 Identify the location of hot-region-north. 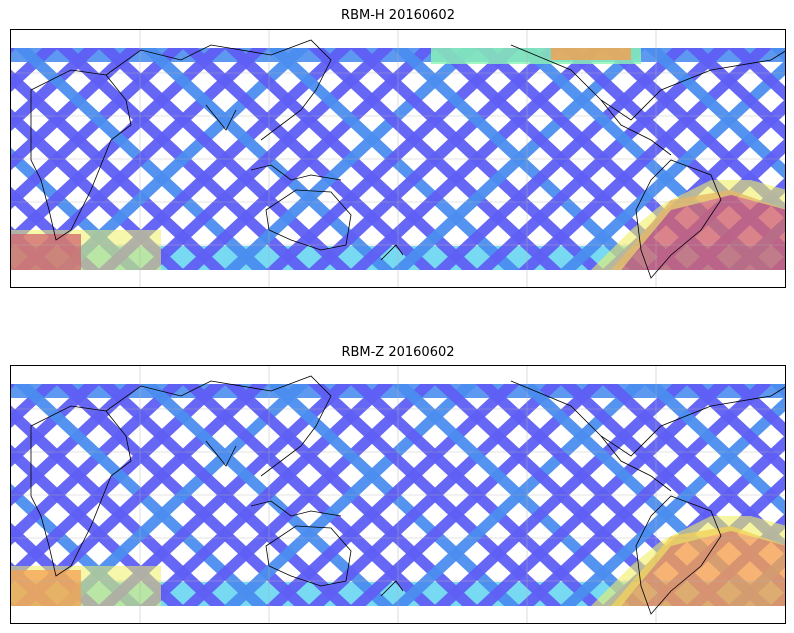
(536, 56).